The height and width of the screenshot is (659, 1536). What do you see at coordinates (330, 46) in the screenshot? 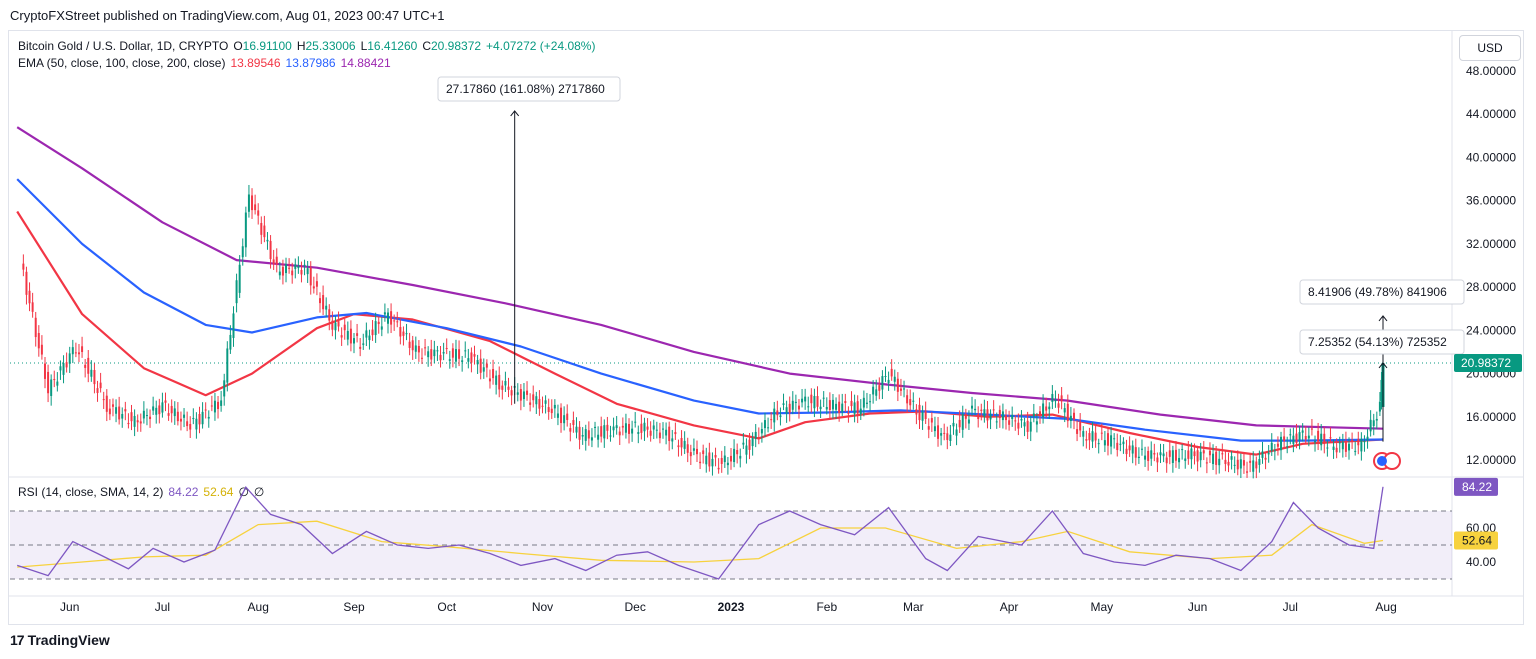
I see `high-value: 25.33006` at bounding box center [330, 46].